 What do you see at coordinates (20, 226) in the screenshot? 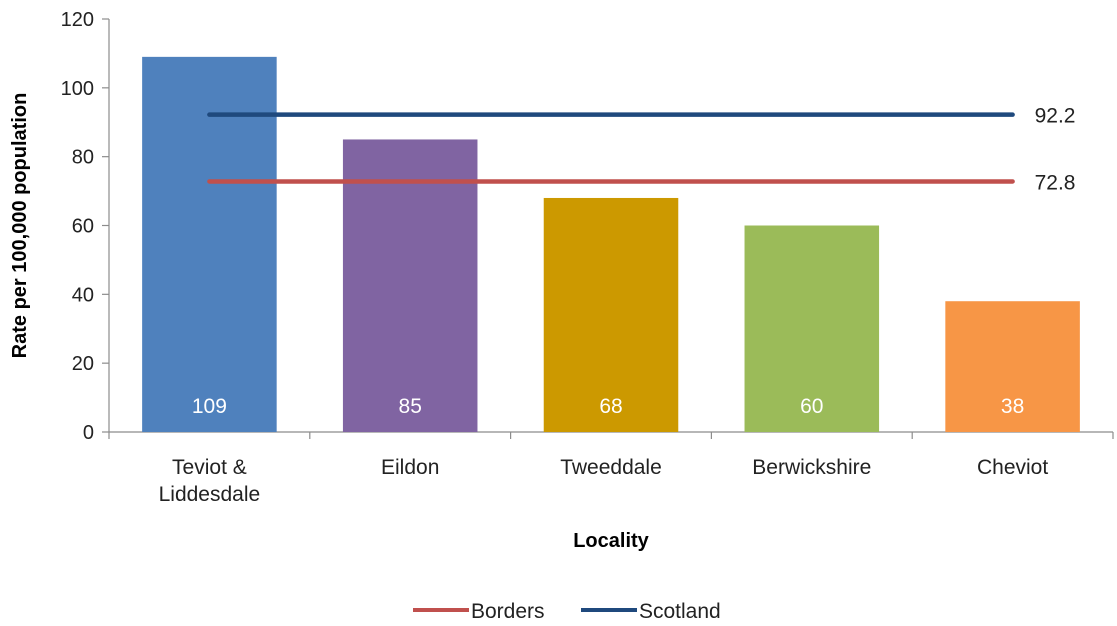
I see `y-axis-title: Rate per 100,000 population` at bounding box center [20, 226].